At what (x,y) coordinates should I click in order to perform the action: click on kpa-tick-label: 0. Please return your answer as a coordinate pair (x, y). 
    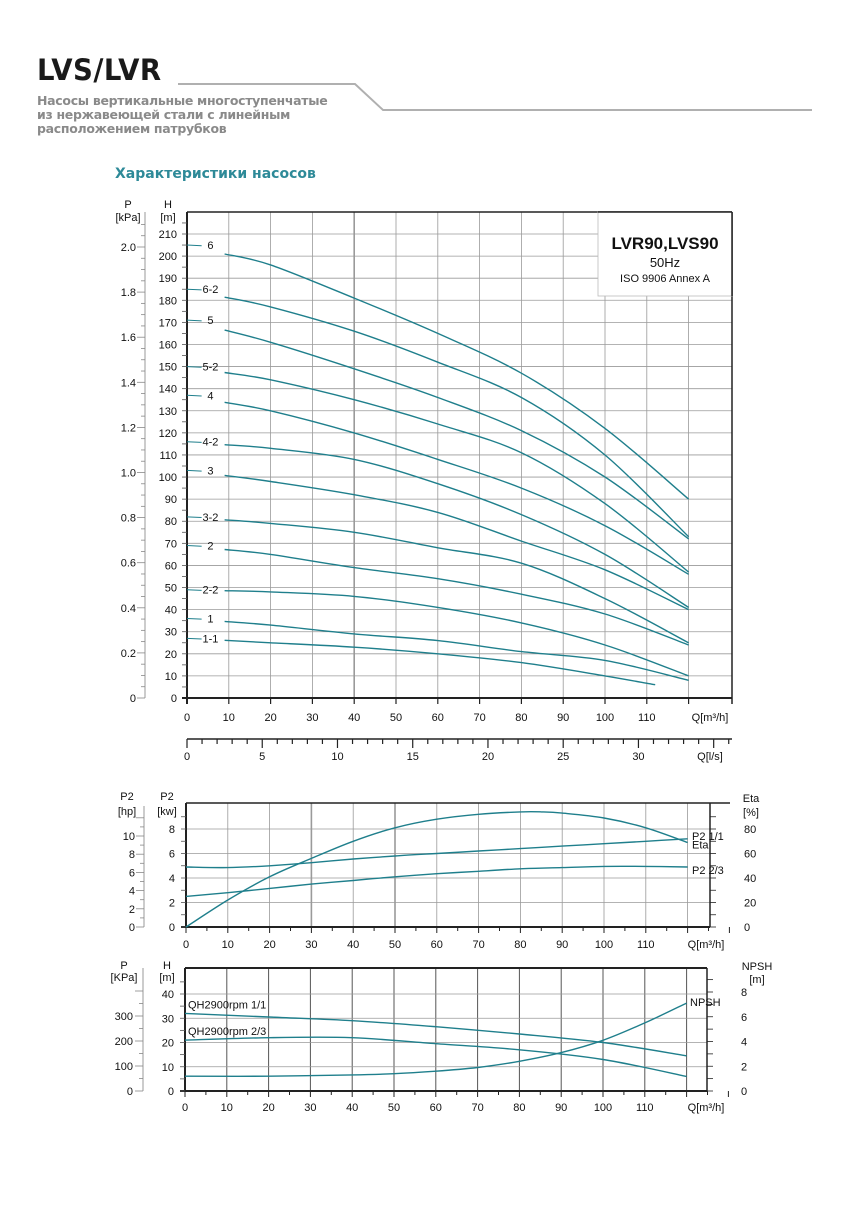
    Looking at the image, I should click on (130, 1092).